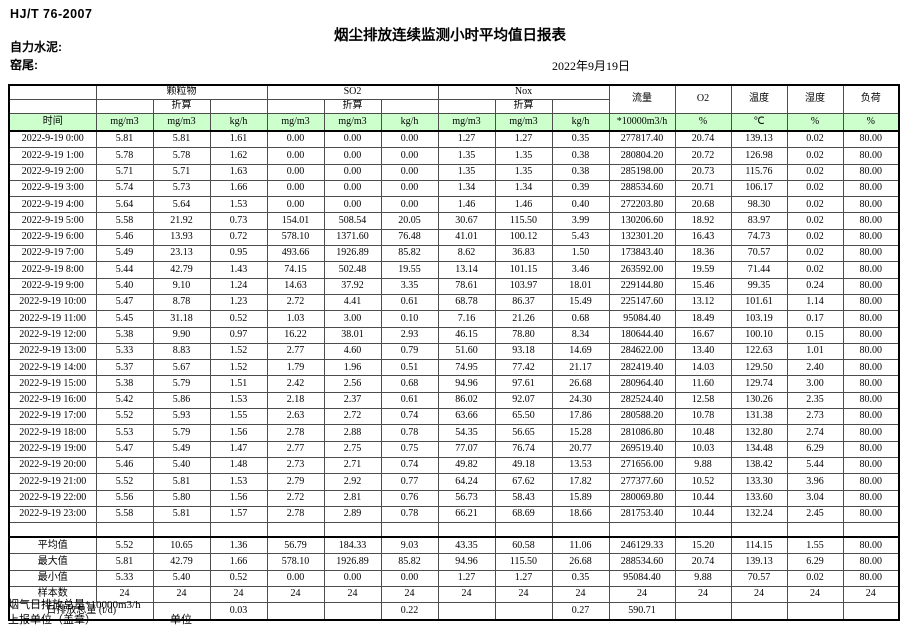 The width and height of the screenshot is (911, 629). I want to click on value-cell: 5.33, so click(124, 351).